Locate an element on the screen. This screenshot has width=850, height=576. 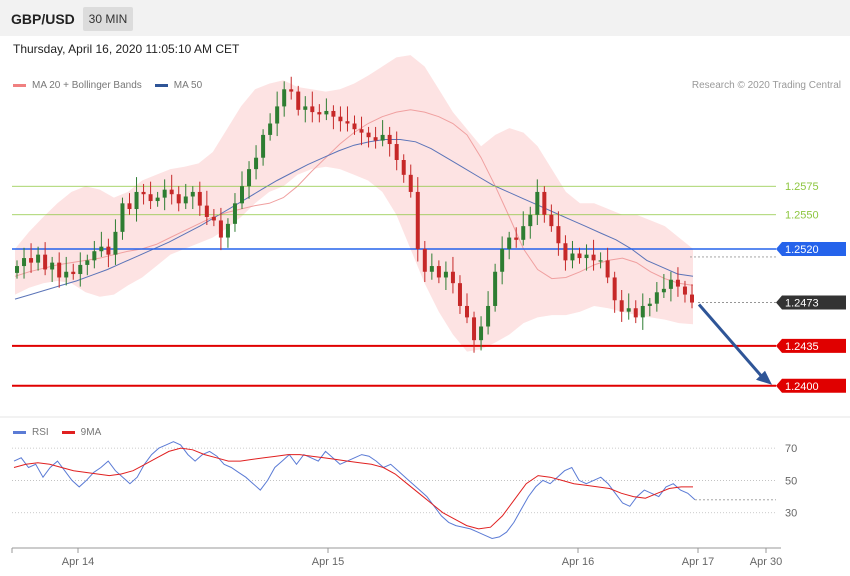
rsi-line is located at coordinates (354, 490).